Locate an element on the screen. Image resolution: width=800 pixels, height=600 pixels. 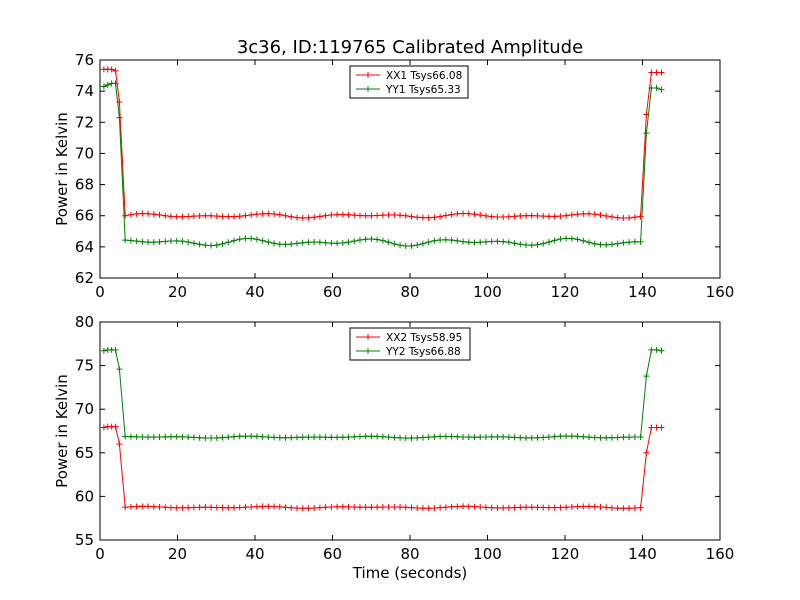
y-axis-label: Power in Kelvin is located at coordinates (62, 169).